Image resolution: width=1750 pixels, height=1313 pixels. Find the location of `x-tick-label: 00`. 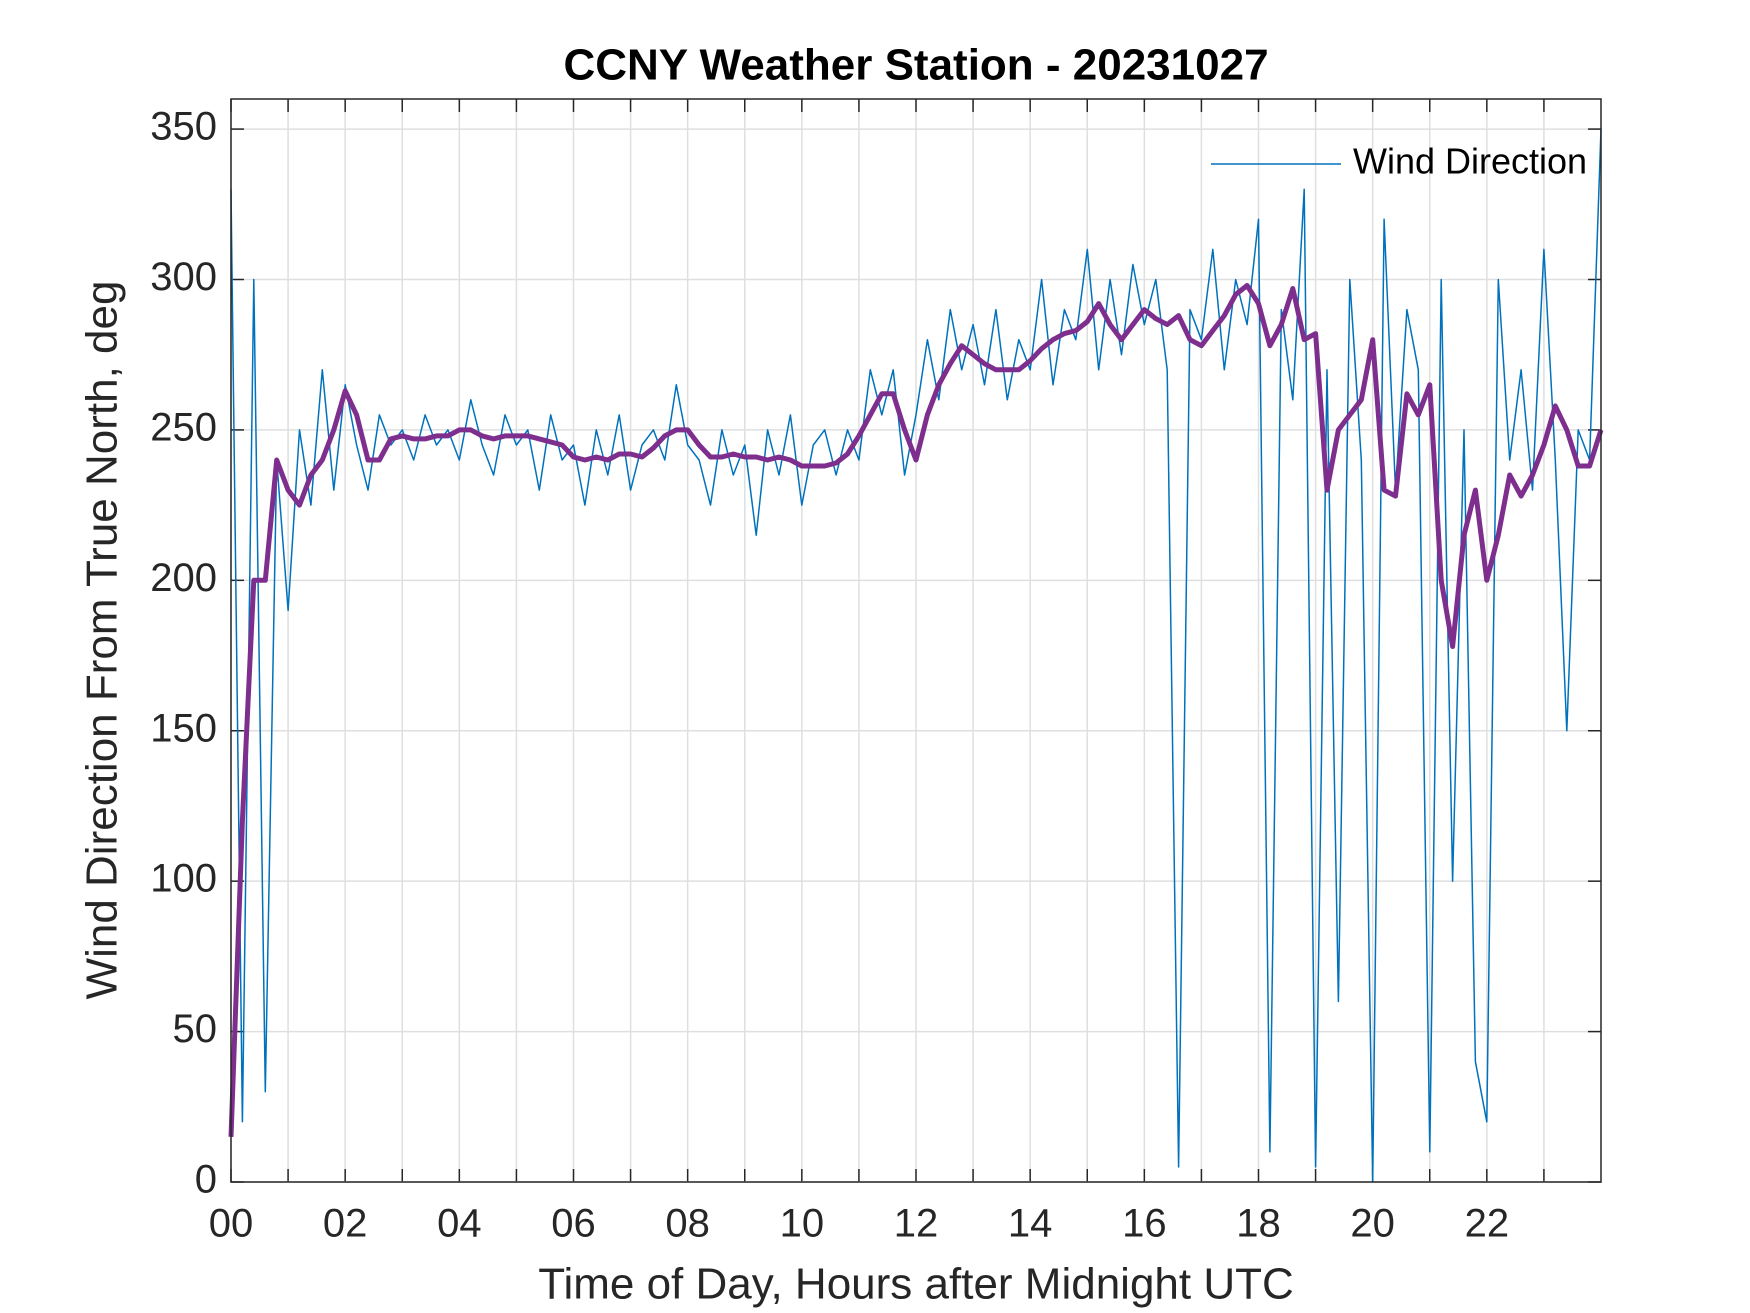

x-tick-label: 00 is located at coordinates (231, 1224).